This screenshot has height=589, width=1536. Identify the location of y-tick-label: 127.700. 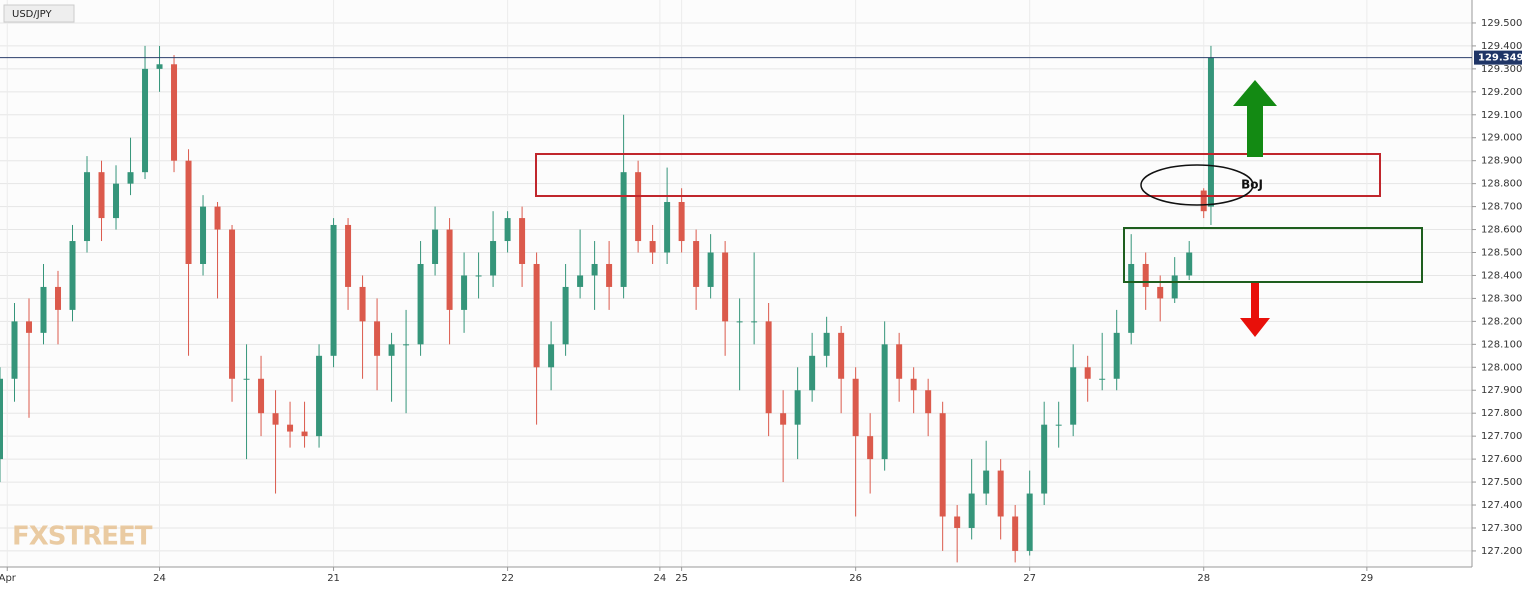
(1501, 436).